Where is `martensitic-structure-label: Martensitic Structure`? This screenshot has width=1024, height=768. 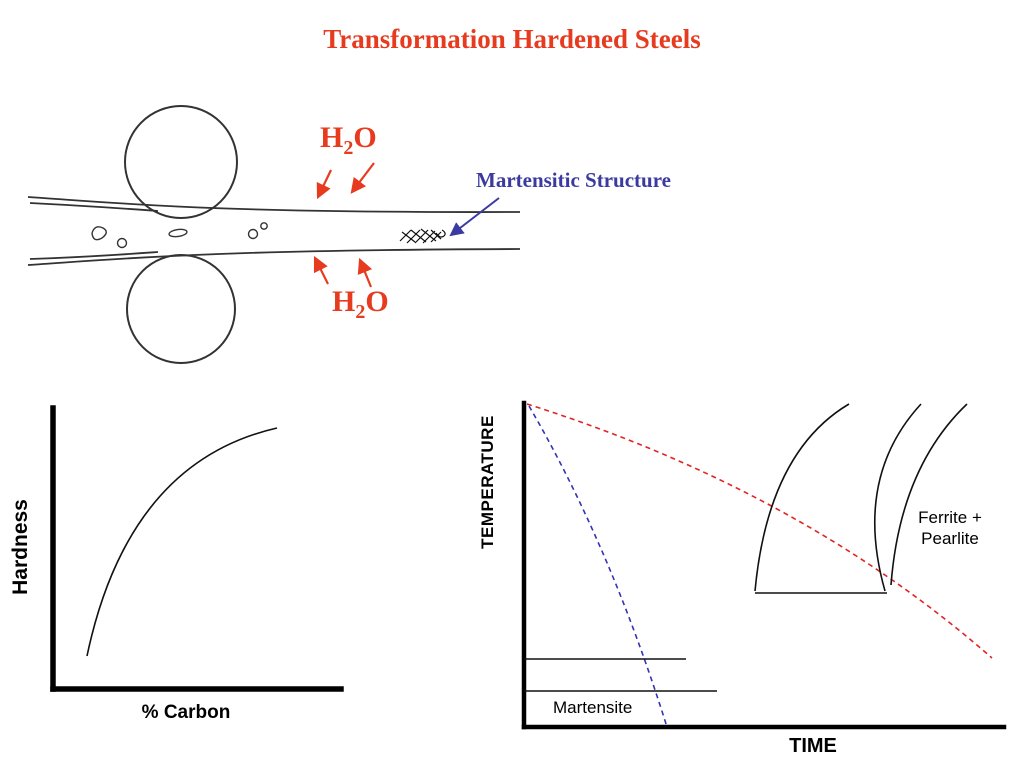
martensitic-structure-label: Martensitic Structure is located at coordinates (573, 180).